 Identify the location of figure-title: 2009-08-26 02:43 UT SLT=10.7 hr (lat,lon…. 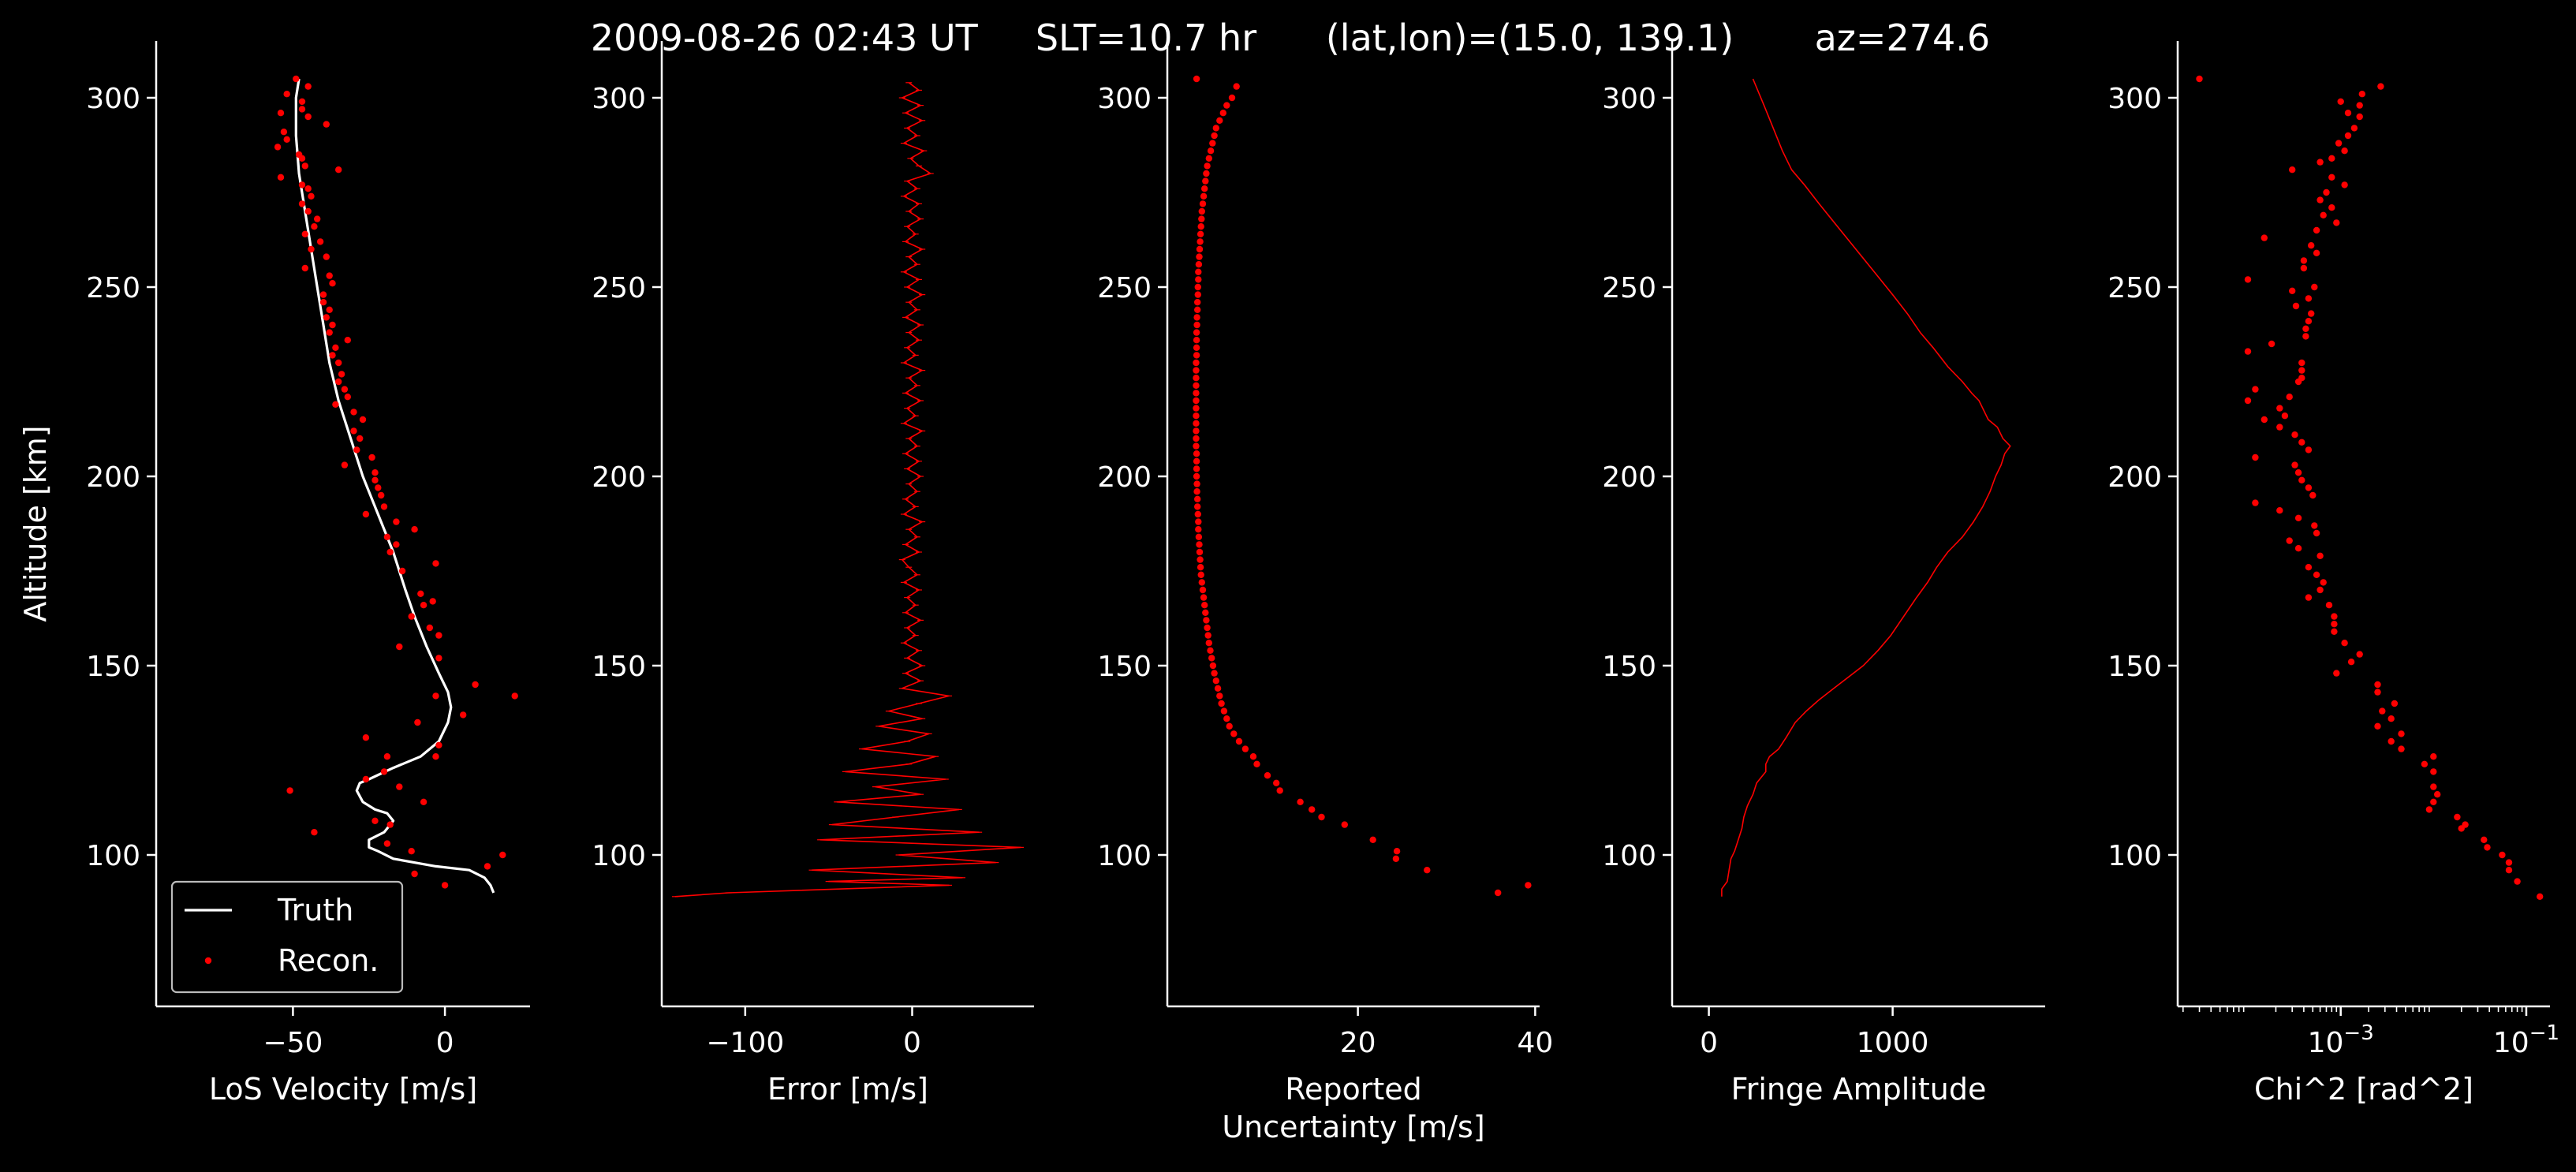
(1290, 38).